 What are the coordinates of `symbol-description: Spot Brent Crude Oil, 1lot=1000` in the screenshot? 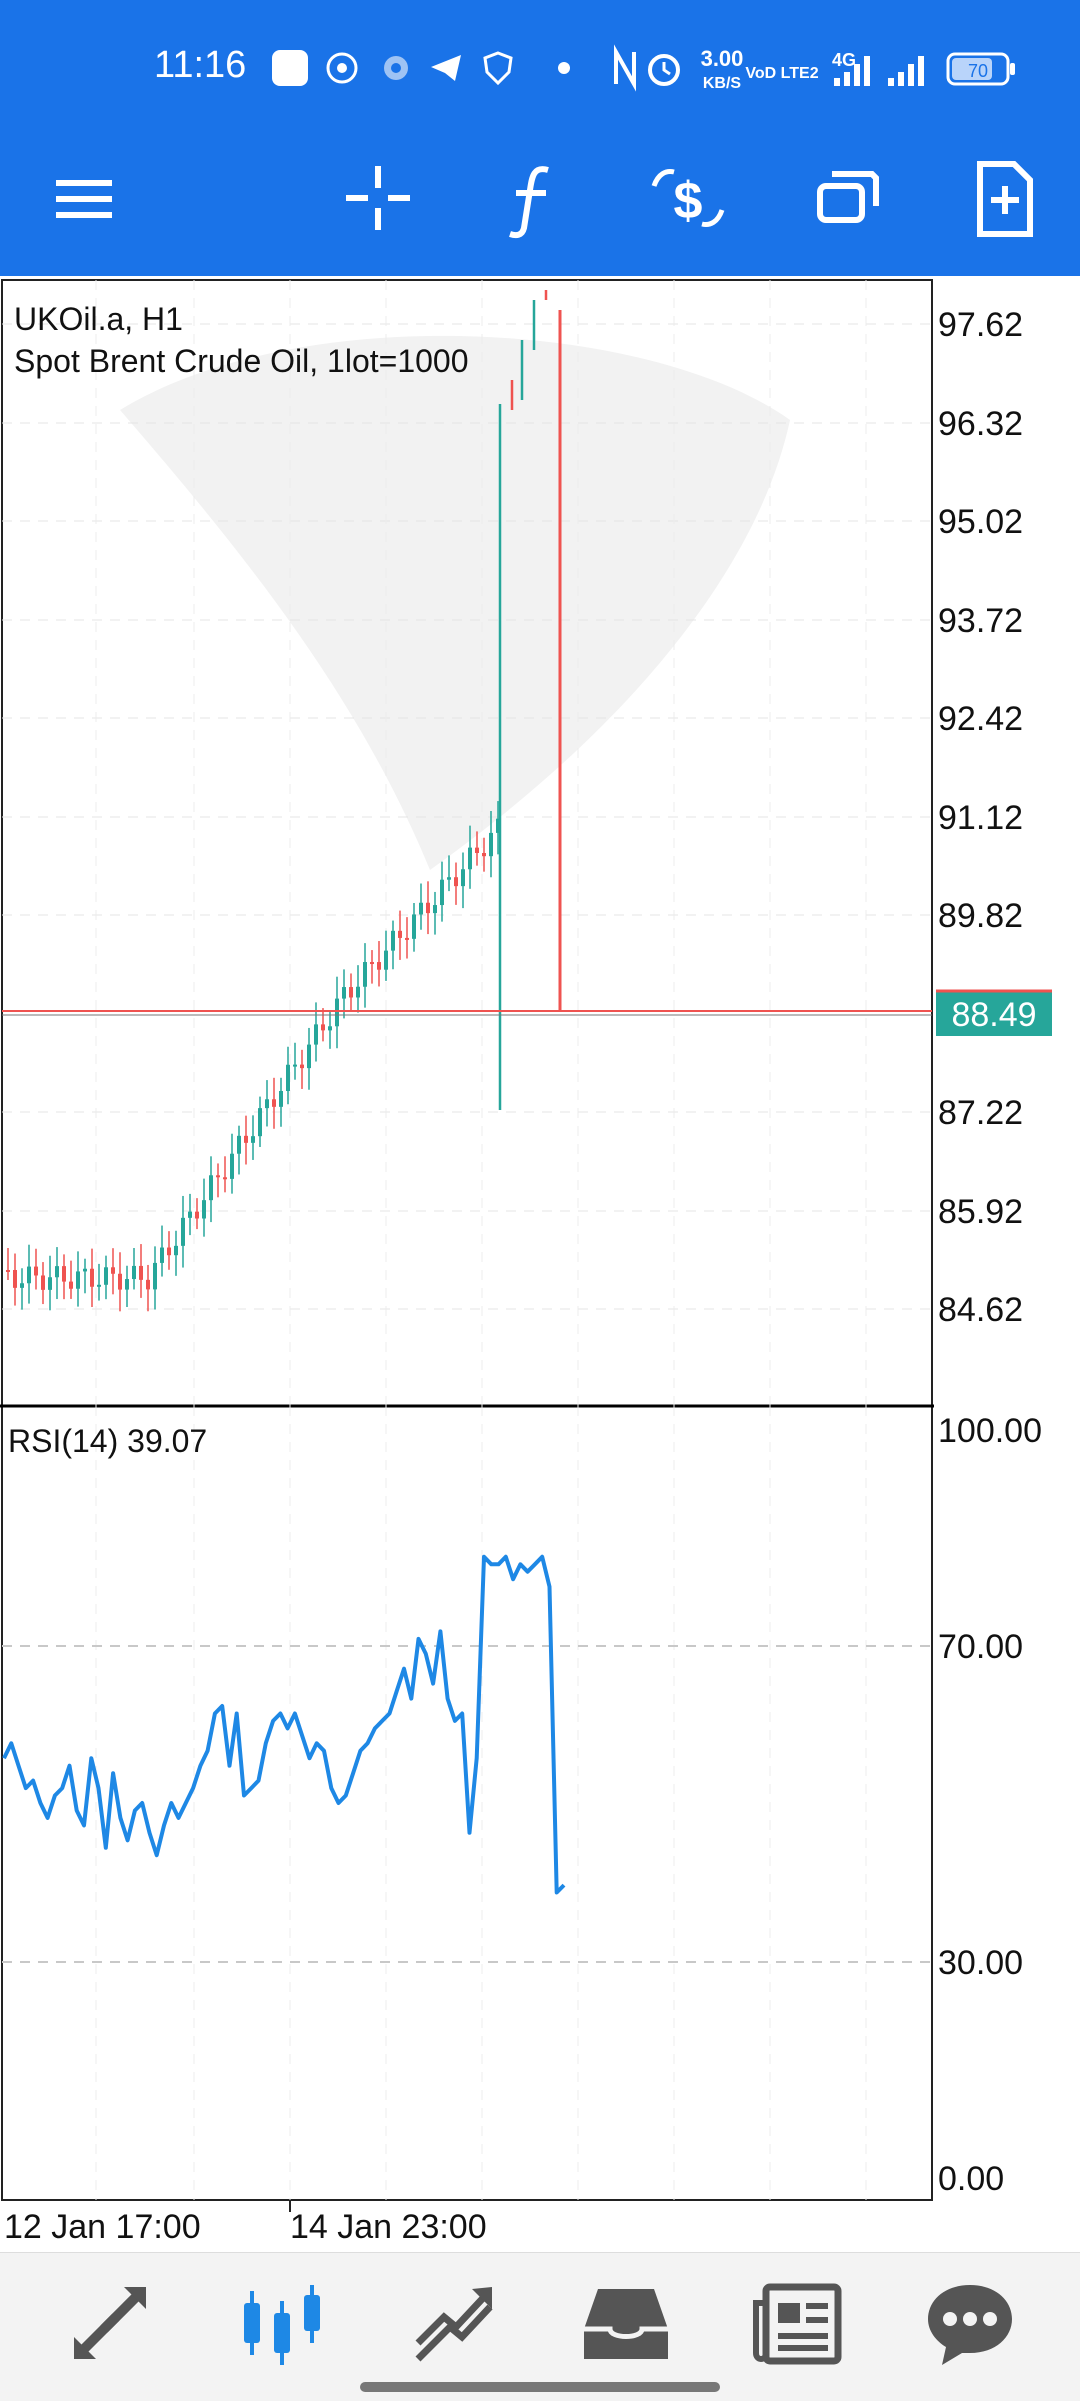 It's located at (241, 361).